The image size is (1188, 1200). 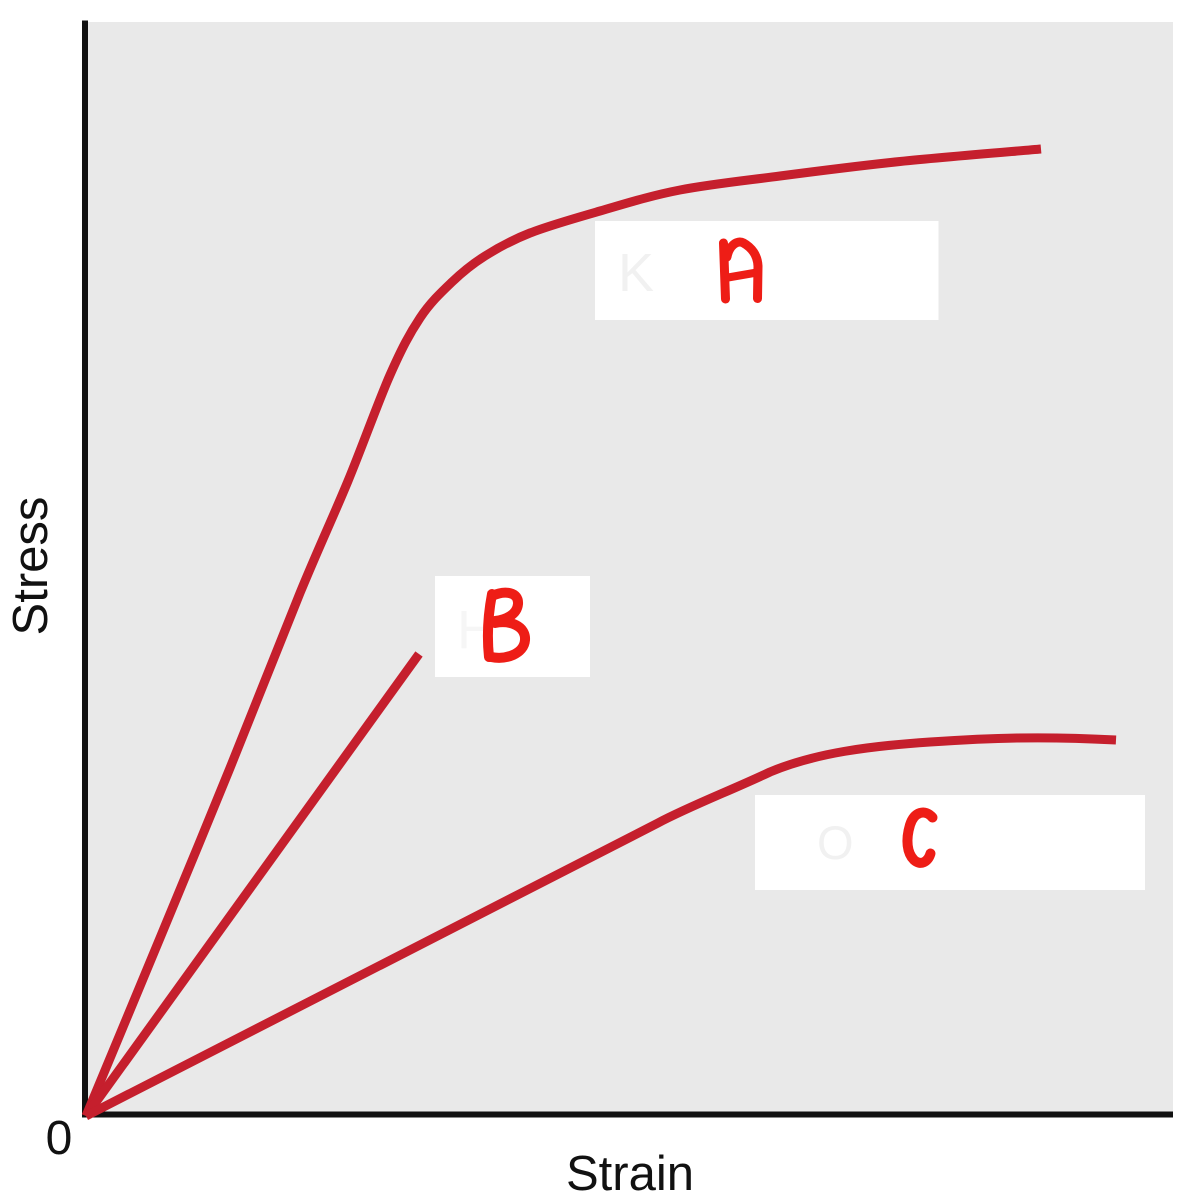 What do you see at coordinates (31, 566) in the screenshot?
I see `svg-text: Stress` at bounding box center [31, 566].